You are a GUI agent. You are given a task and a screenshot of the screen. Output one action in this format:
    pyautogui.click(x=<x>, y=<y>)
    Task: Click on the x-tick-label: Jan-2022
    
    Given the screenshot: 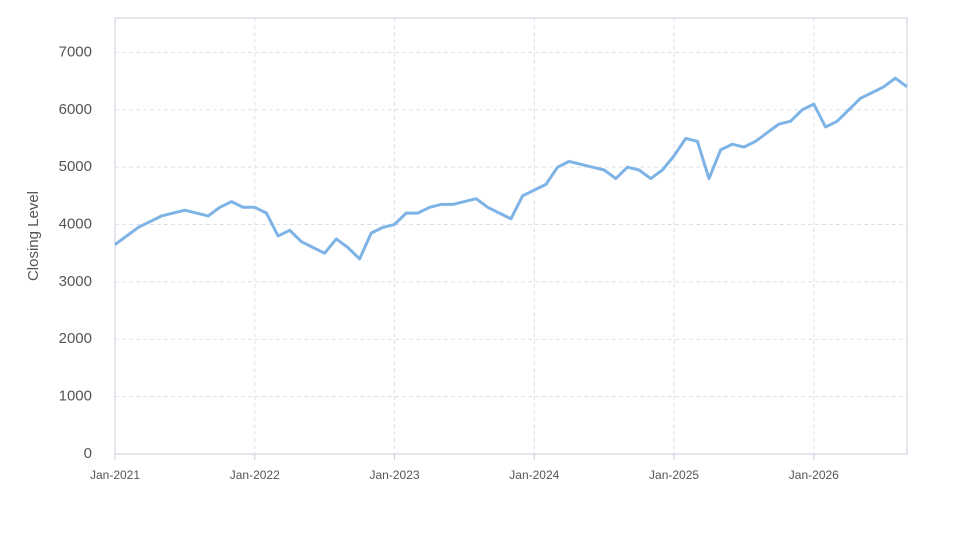 What is the action you would take?
    pyautogui.click(x=255, y=475)
    